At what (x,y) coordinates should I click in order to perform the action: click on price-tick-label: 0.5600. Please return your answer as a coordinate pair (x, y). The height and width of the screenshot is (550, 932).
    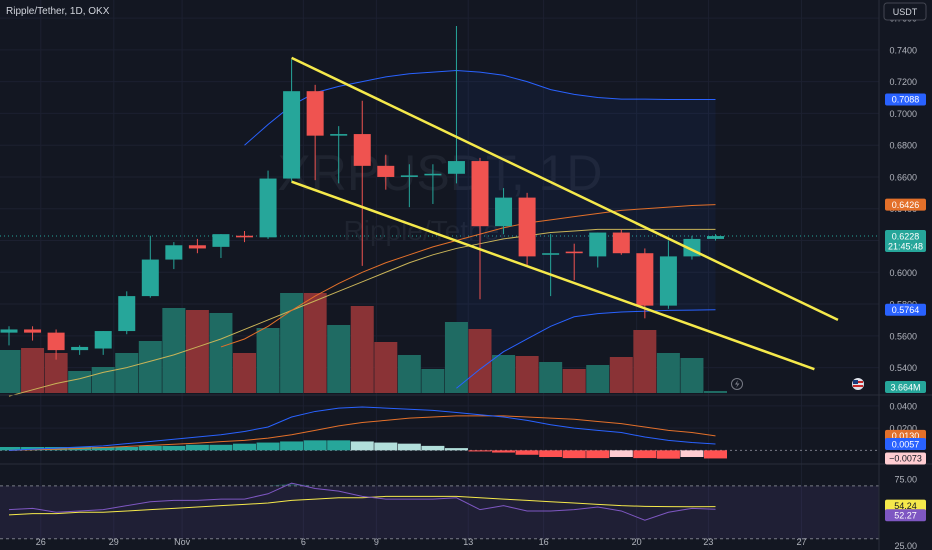
    Looking at the image, I should click on (903, 336).